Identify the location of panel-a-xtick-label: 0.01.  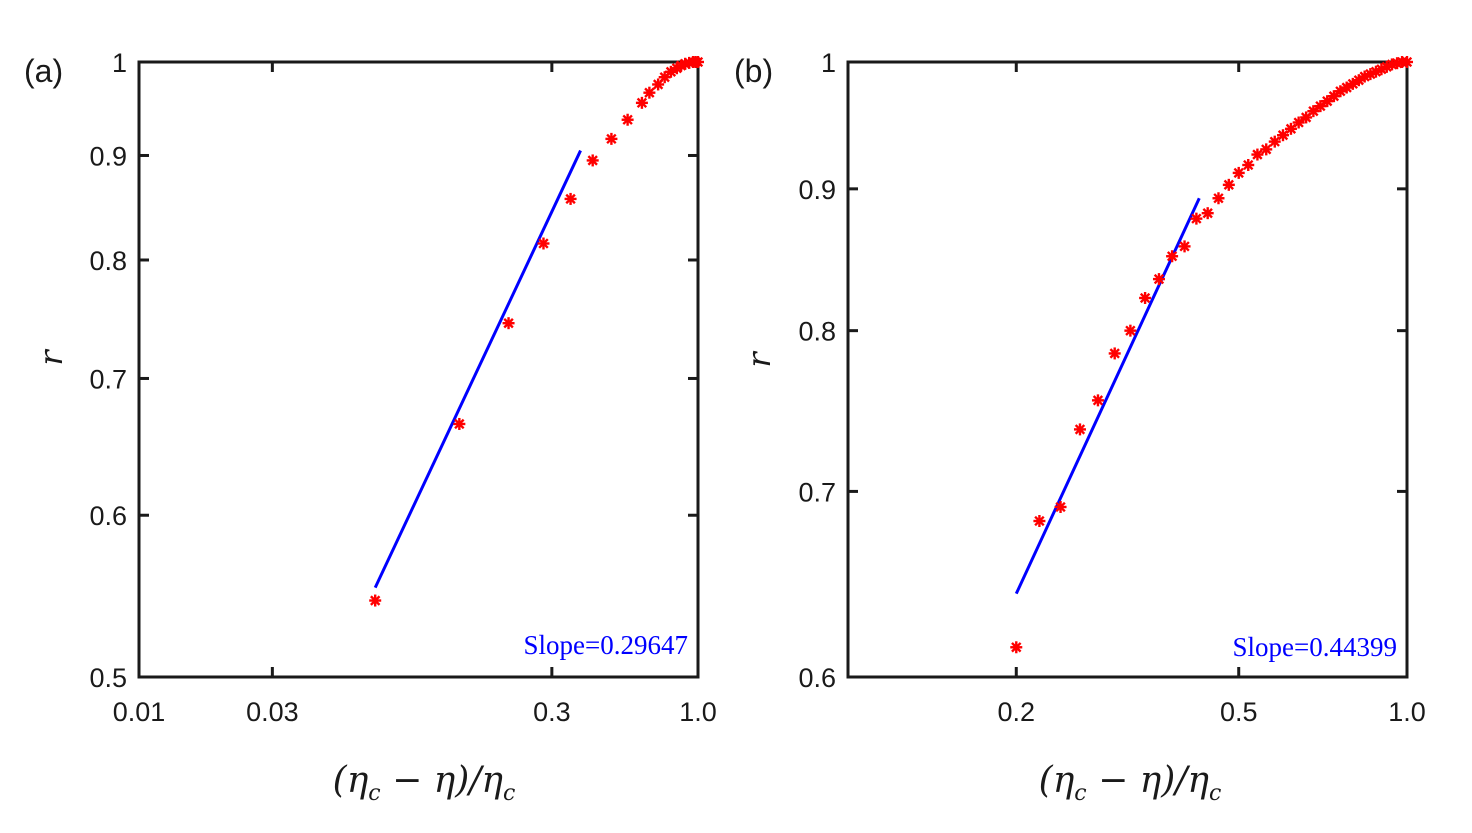
(139, 712).